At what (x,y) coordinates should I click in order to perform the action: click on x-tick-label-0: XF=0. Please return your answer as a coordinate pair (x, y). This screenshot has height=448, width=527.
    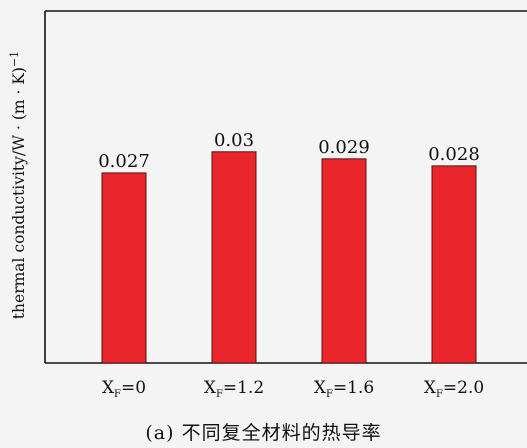
    Looking at the image, I should click on (124, 389).